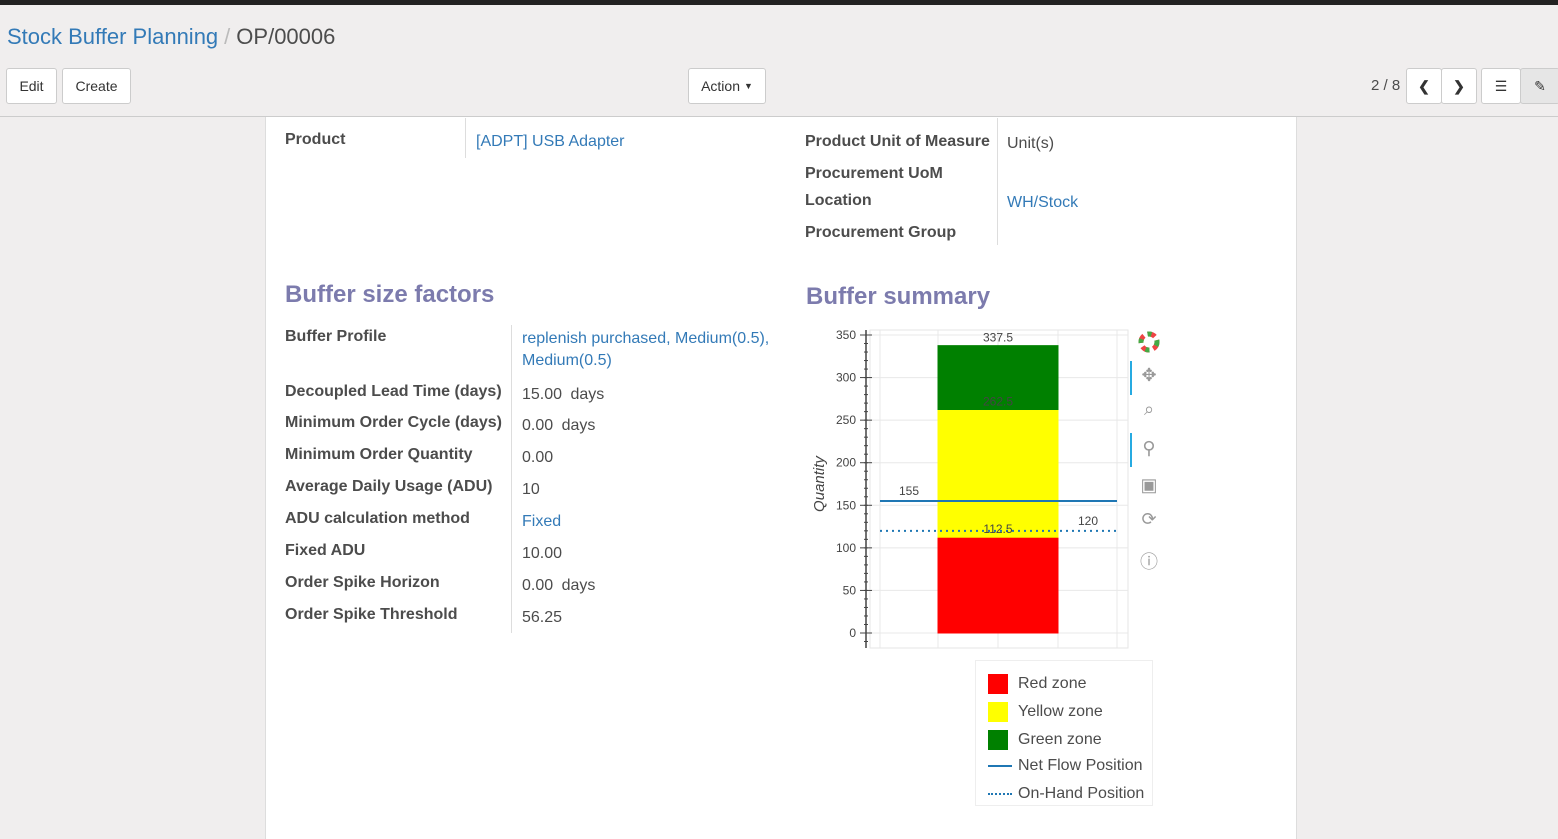  I want to click on pager-next-button: ❯, so click(1459, 86).